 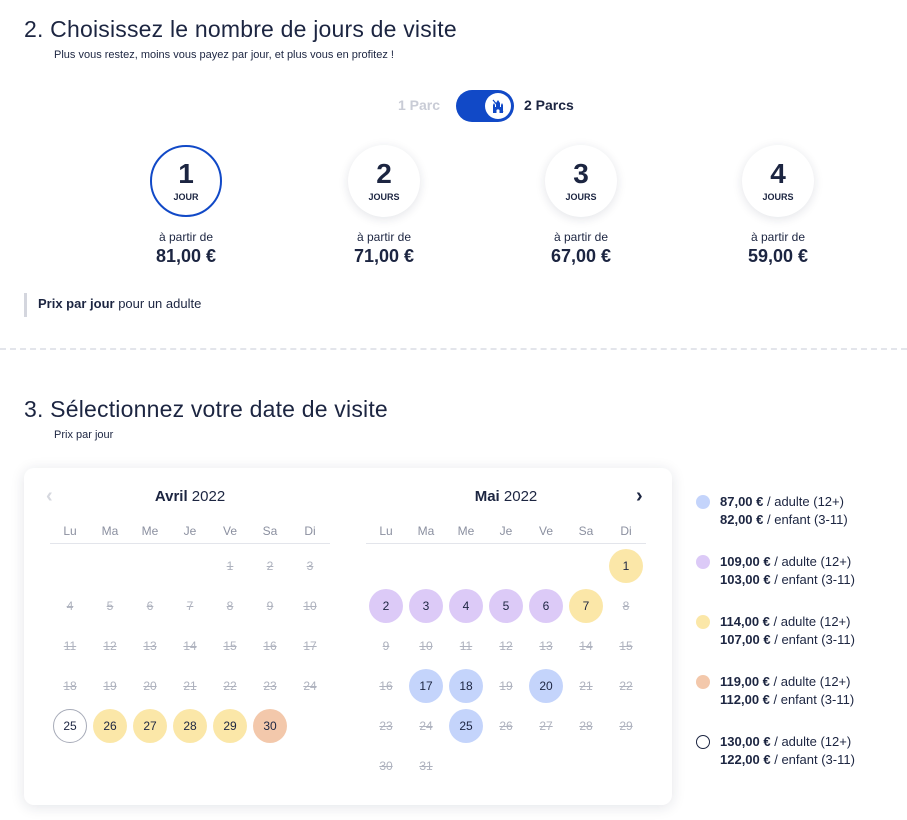 I want to click on calendar-day-unavailable: 14, so click(x=190, y=646).